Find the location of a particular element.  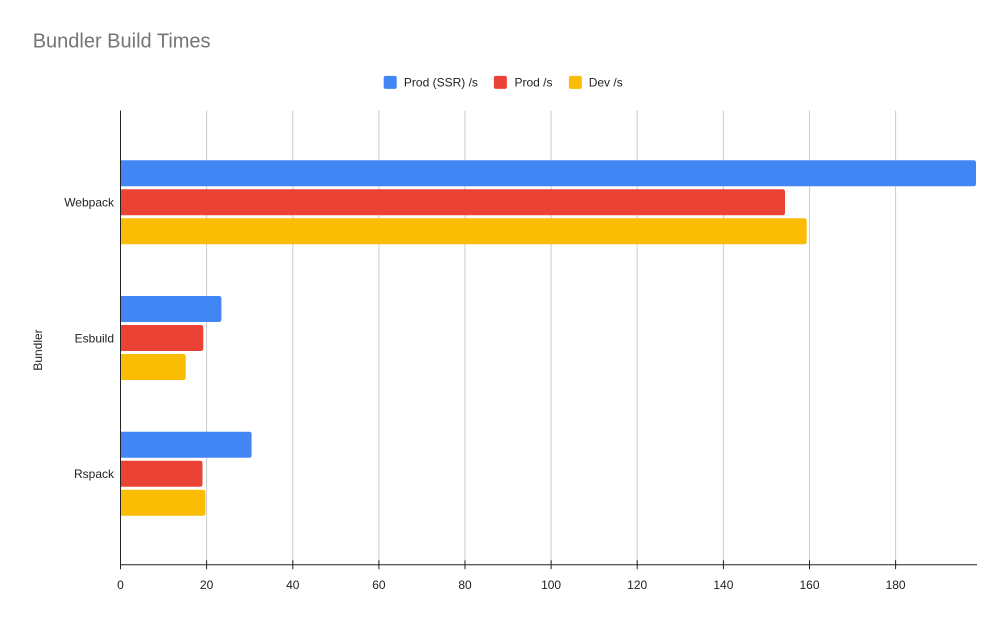

svg-text: Esbuild is located at coordinates (94, 338).